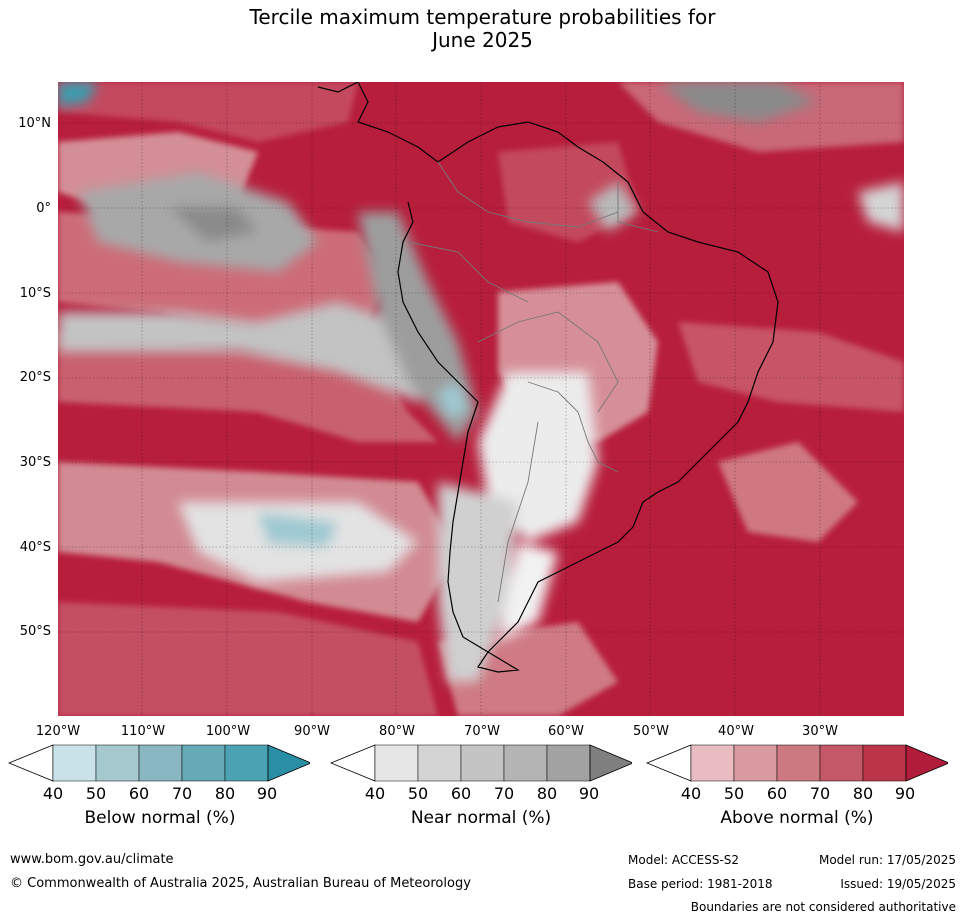 This screenshot has height=919, width=965. What do you see at coordinates (820, 731) in the screenshot?
I see `lon-label: 30°W` at bounding box center [820, 731].